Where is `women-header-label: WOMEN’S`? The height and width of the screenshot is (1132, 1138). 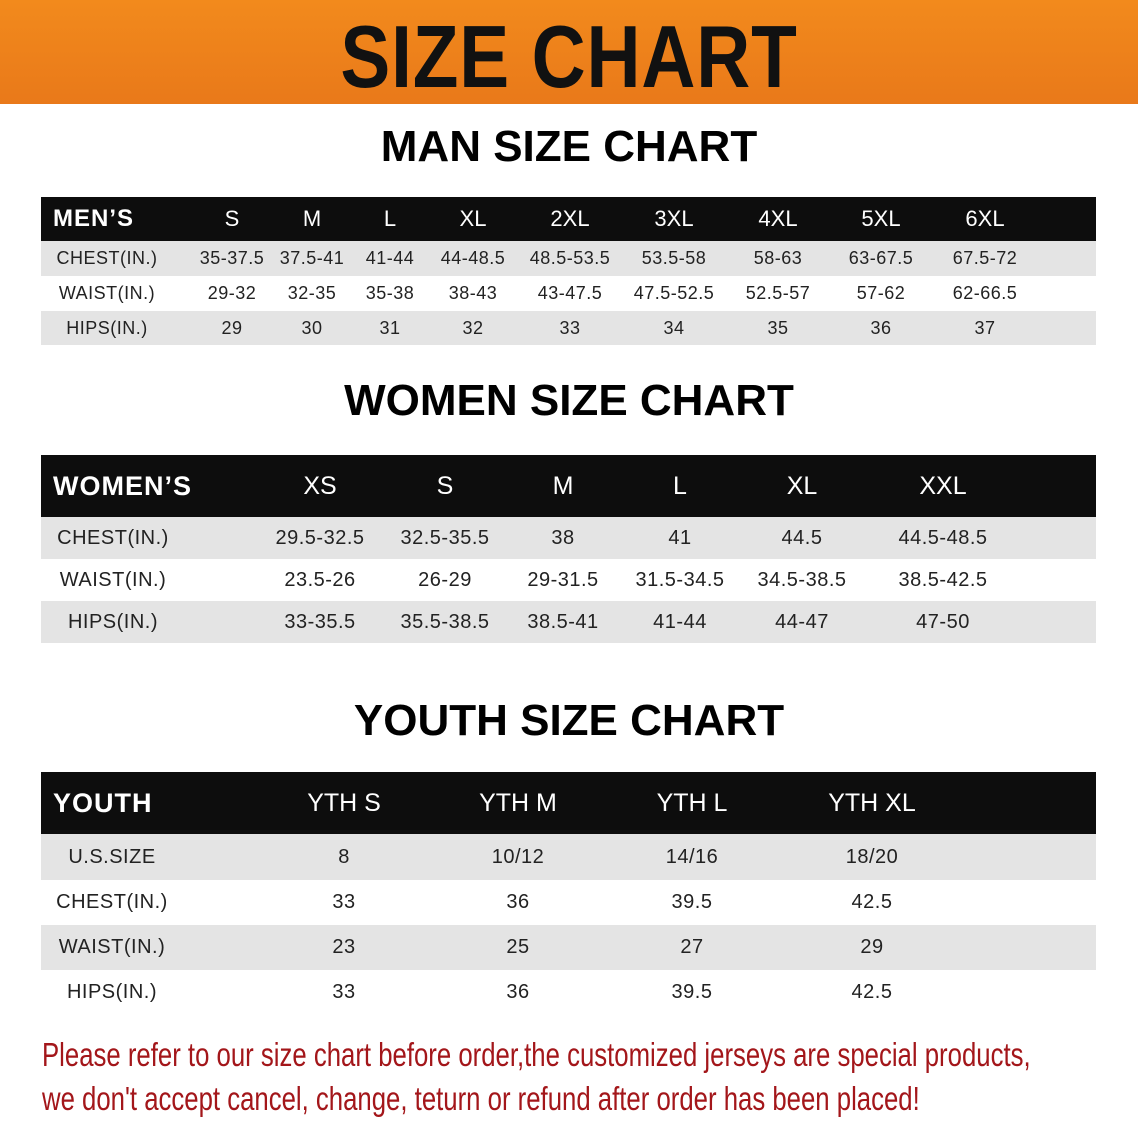 women-header-label: WOMEN’S is located at coordinates (122, 485).